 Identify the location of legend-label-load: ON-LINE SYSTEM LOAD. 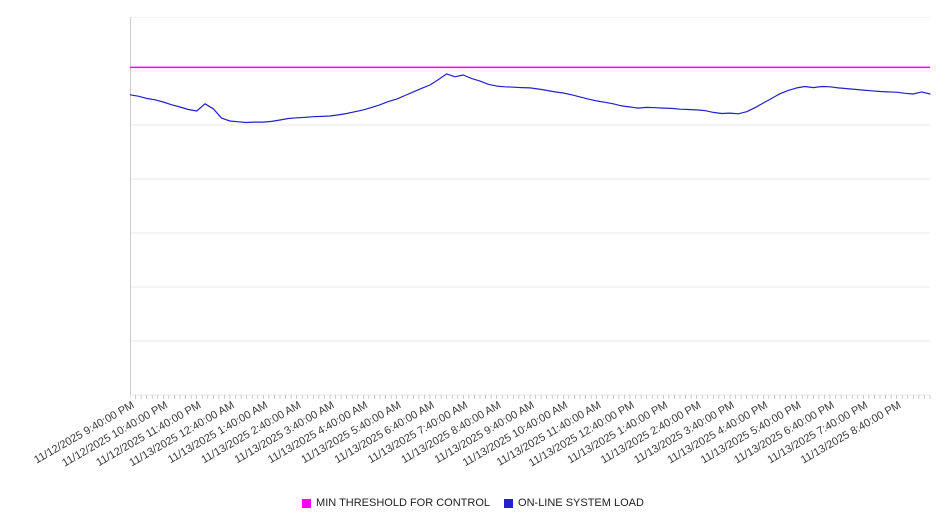
(581, 503).